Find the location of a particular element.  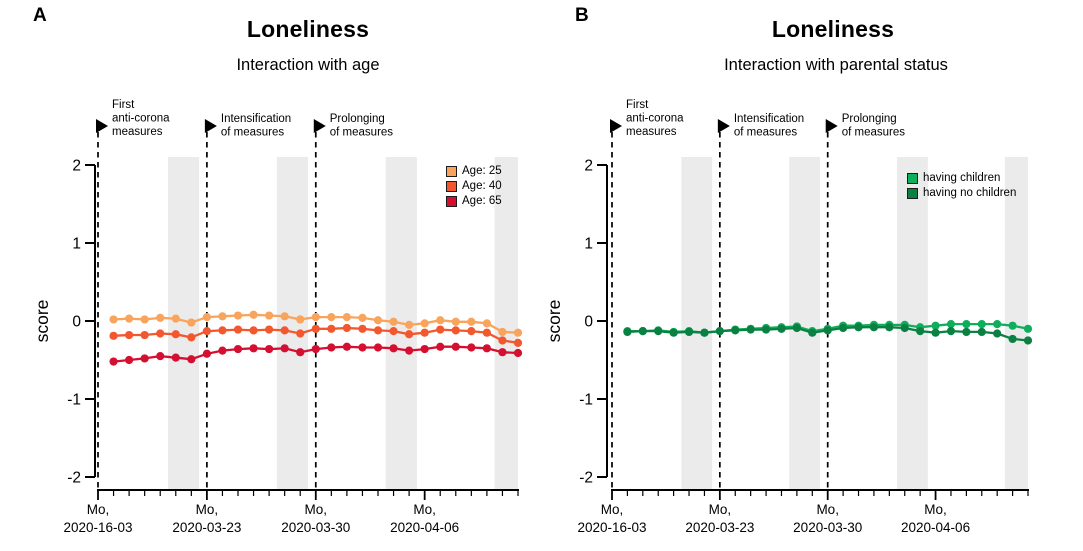

legend-row: having no children is located at coordinates (961, 193).